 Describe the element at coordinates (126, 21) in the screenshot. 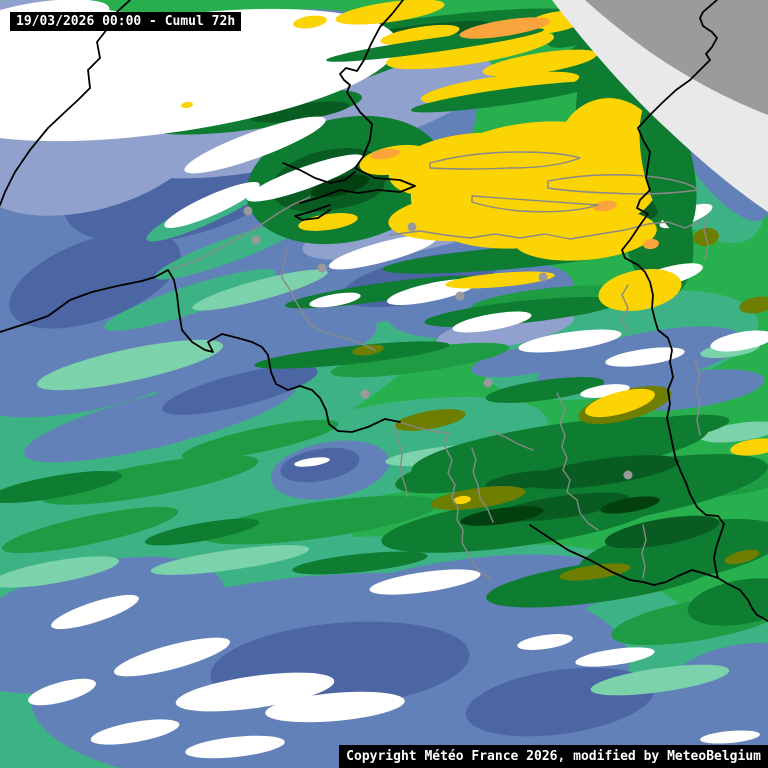

I see `timestamp-label: 19/03/2026 00:00 - Cumul 72h` at that location.